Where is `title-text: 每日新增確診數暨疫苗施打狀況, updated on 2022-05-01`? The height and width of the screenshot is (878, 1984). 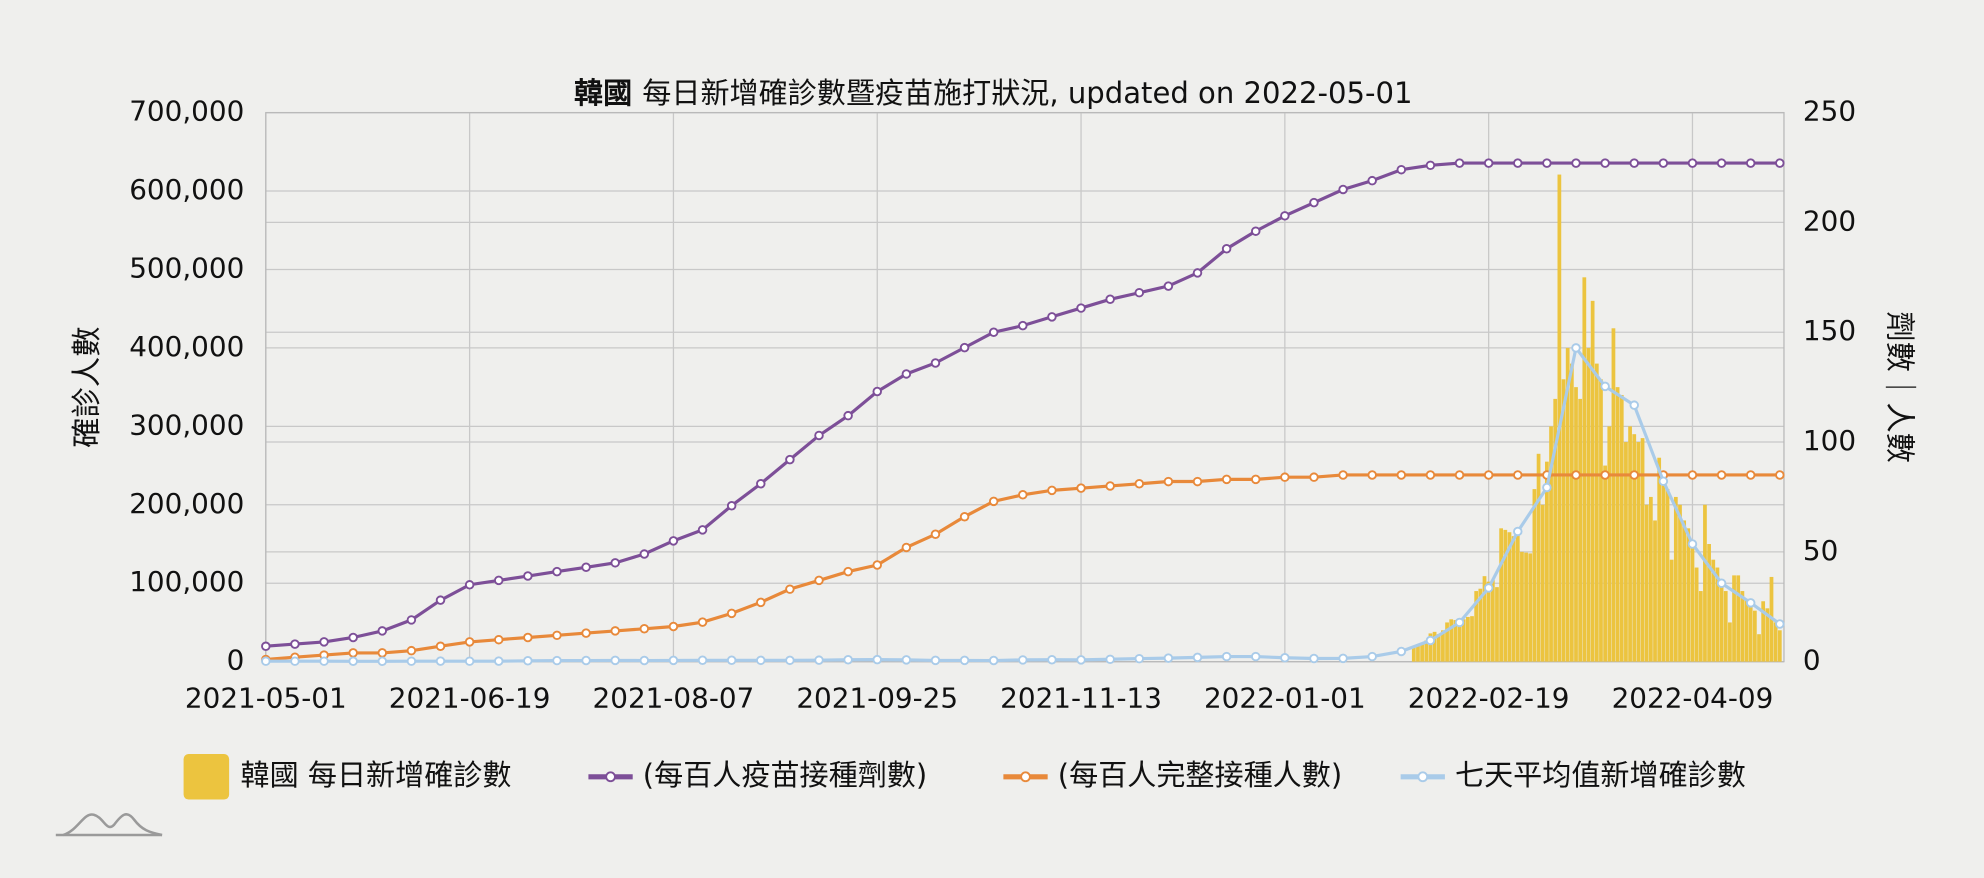 title-text: 每日新增確診數暨疫苗施打狀況, updated on 2022-05-01 is located at coordinates (1027, 93).